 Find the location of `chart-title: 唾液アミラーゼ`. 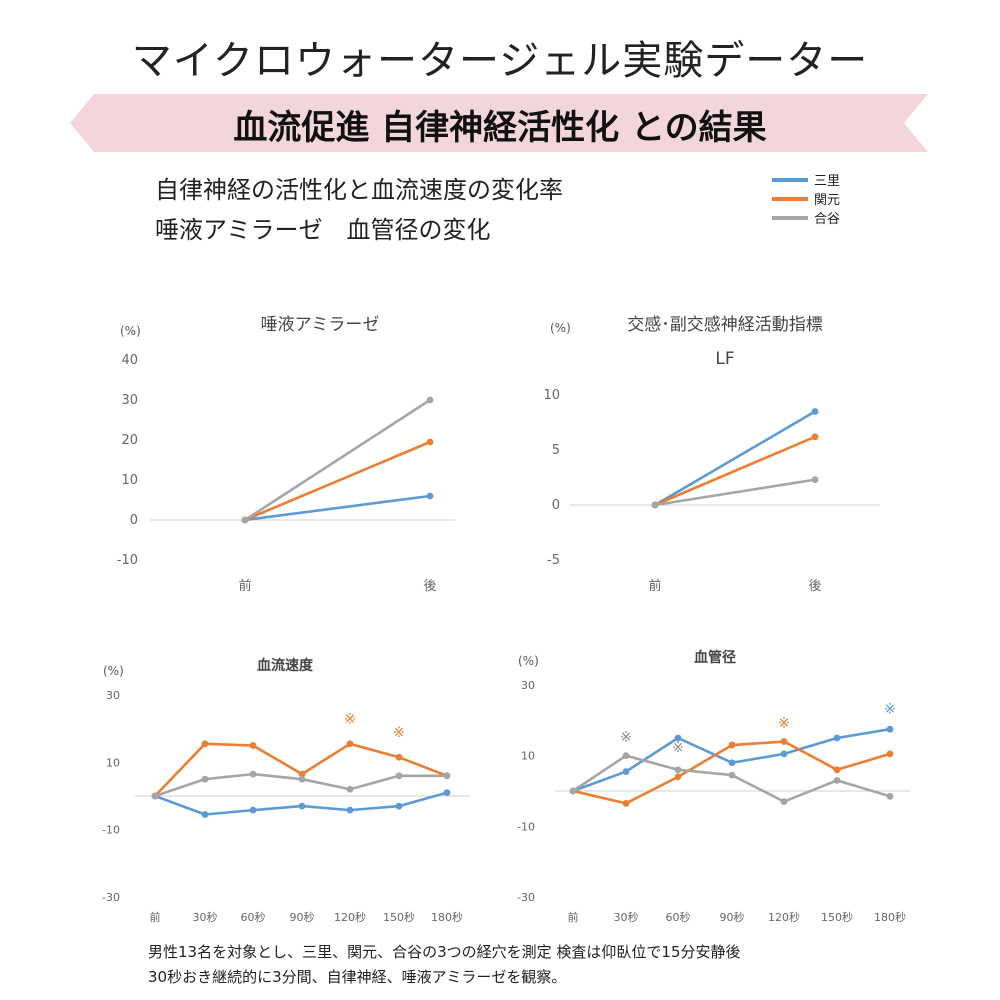

chart-title: 唾液アミラーゼ is located at coordinates (320, 325).